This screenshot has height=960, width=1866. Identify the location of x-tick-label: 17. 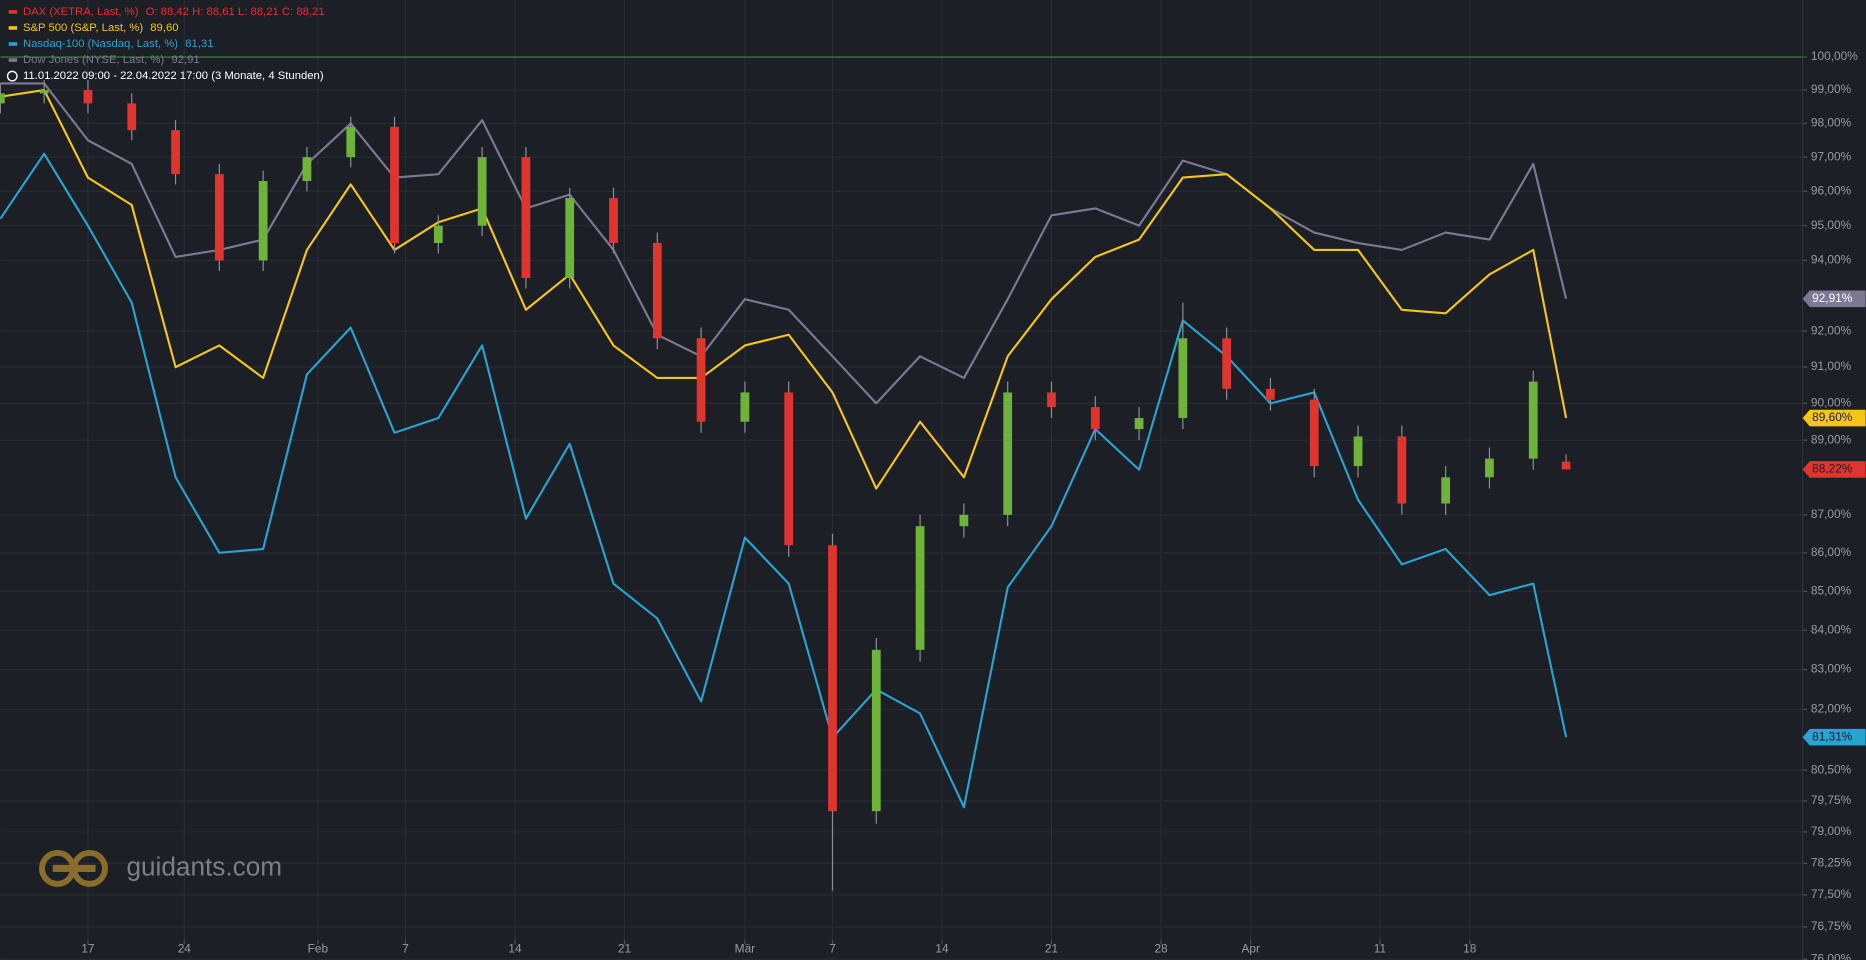
(87, 948).